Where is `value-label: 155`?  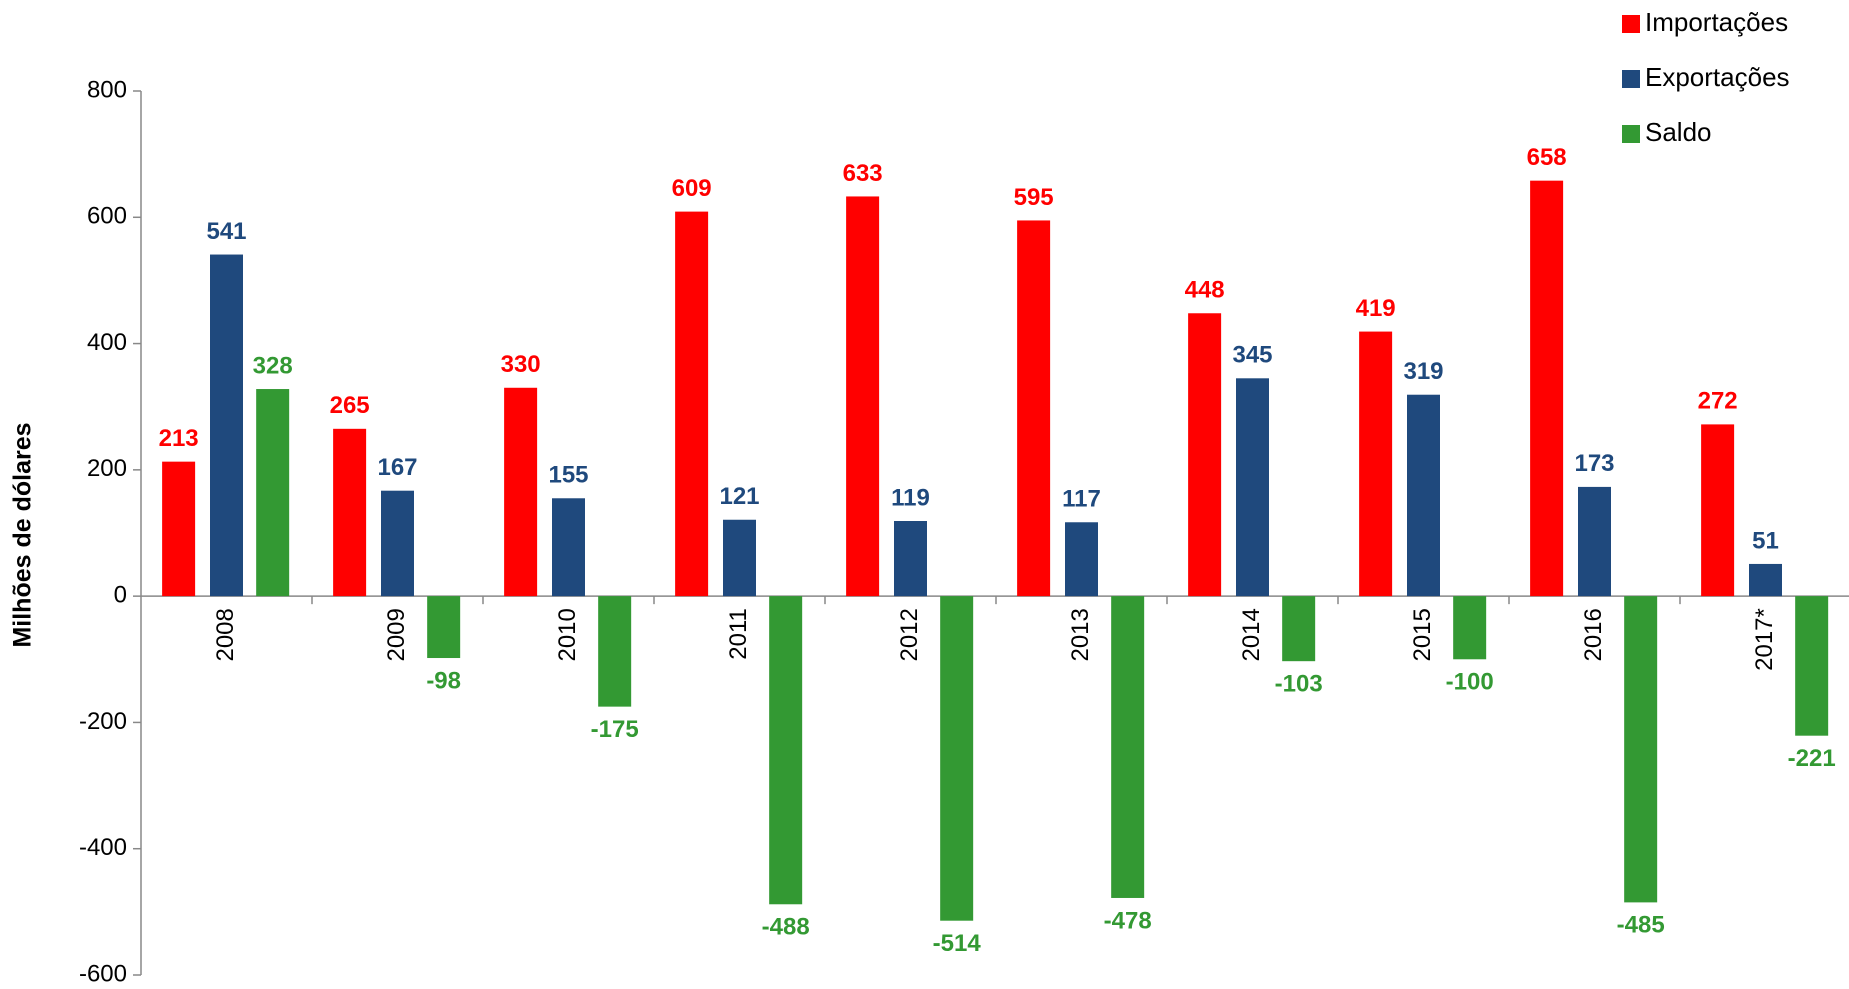
value-label: 155 is located at coordinates (568, 475).